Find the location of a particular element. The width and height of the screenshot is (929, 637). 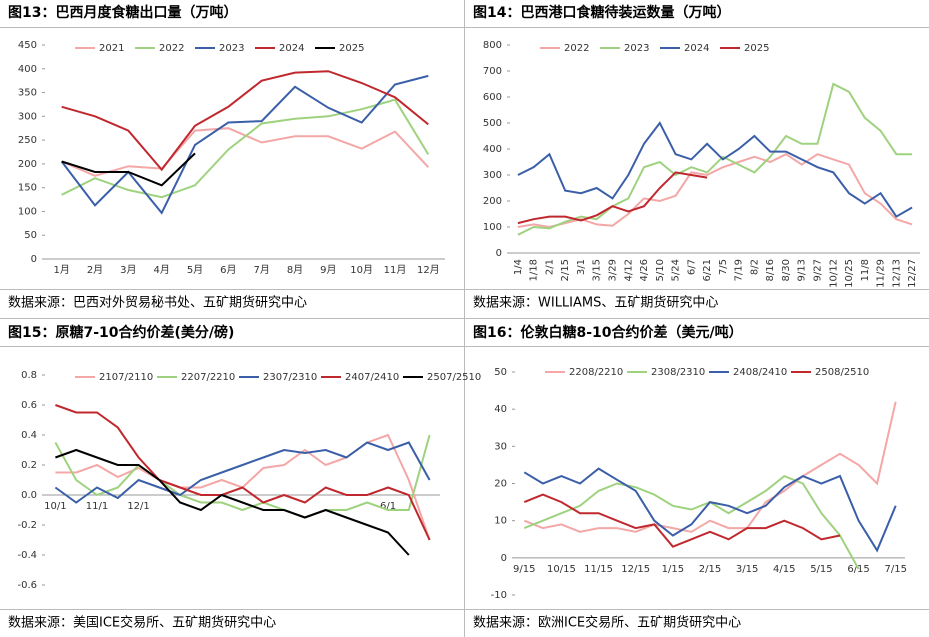

y-tick-label: 40 is located at coordinates (500, 409).